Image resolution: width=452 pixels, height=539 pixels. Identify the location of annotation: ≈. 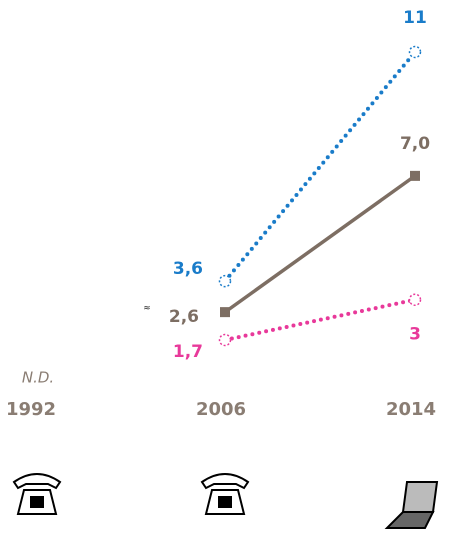
(147, 309).